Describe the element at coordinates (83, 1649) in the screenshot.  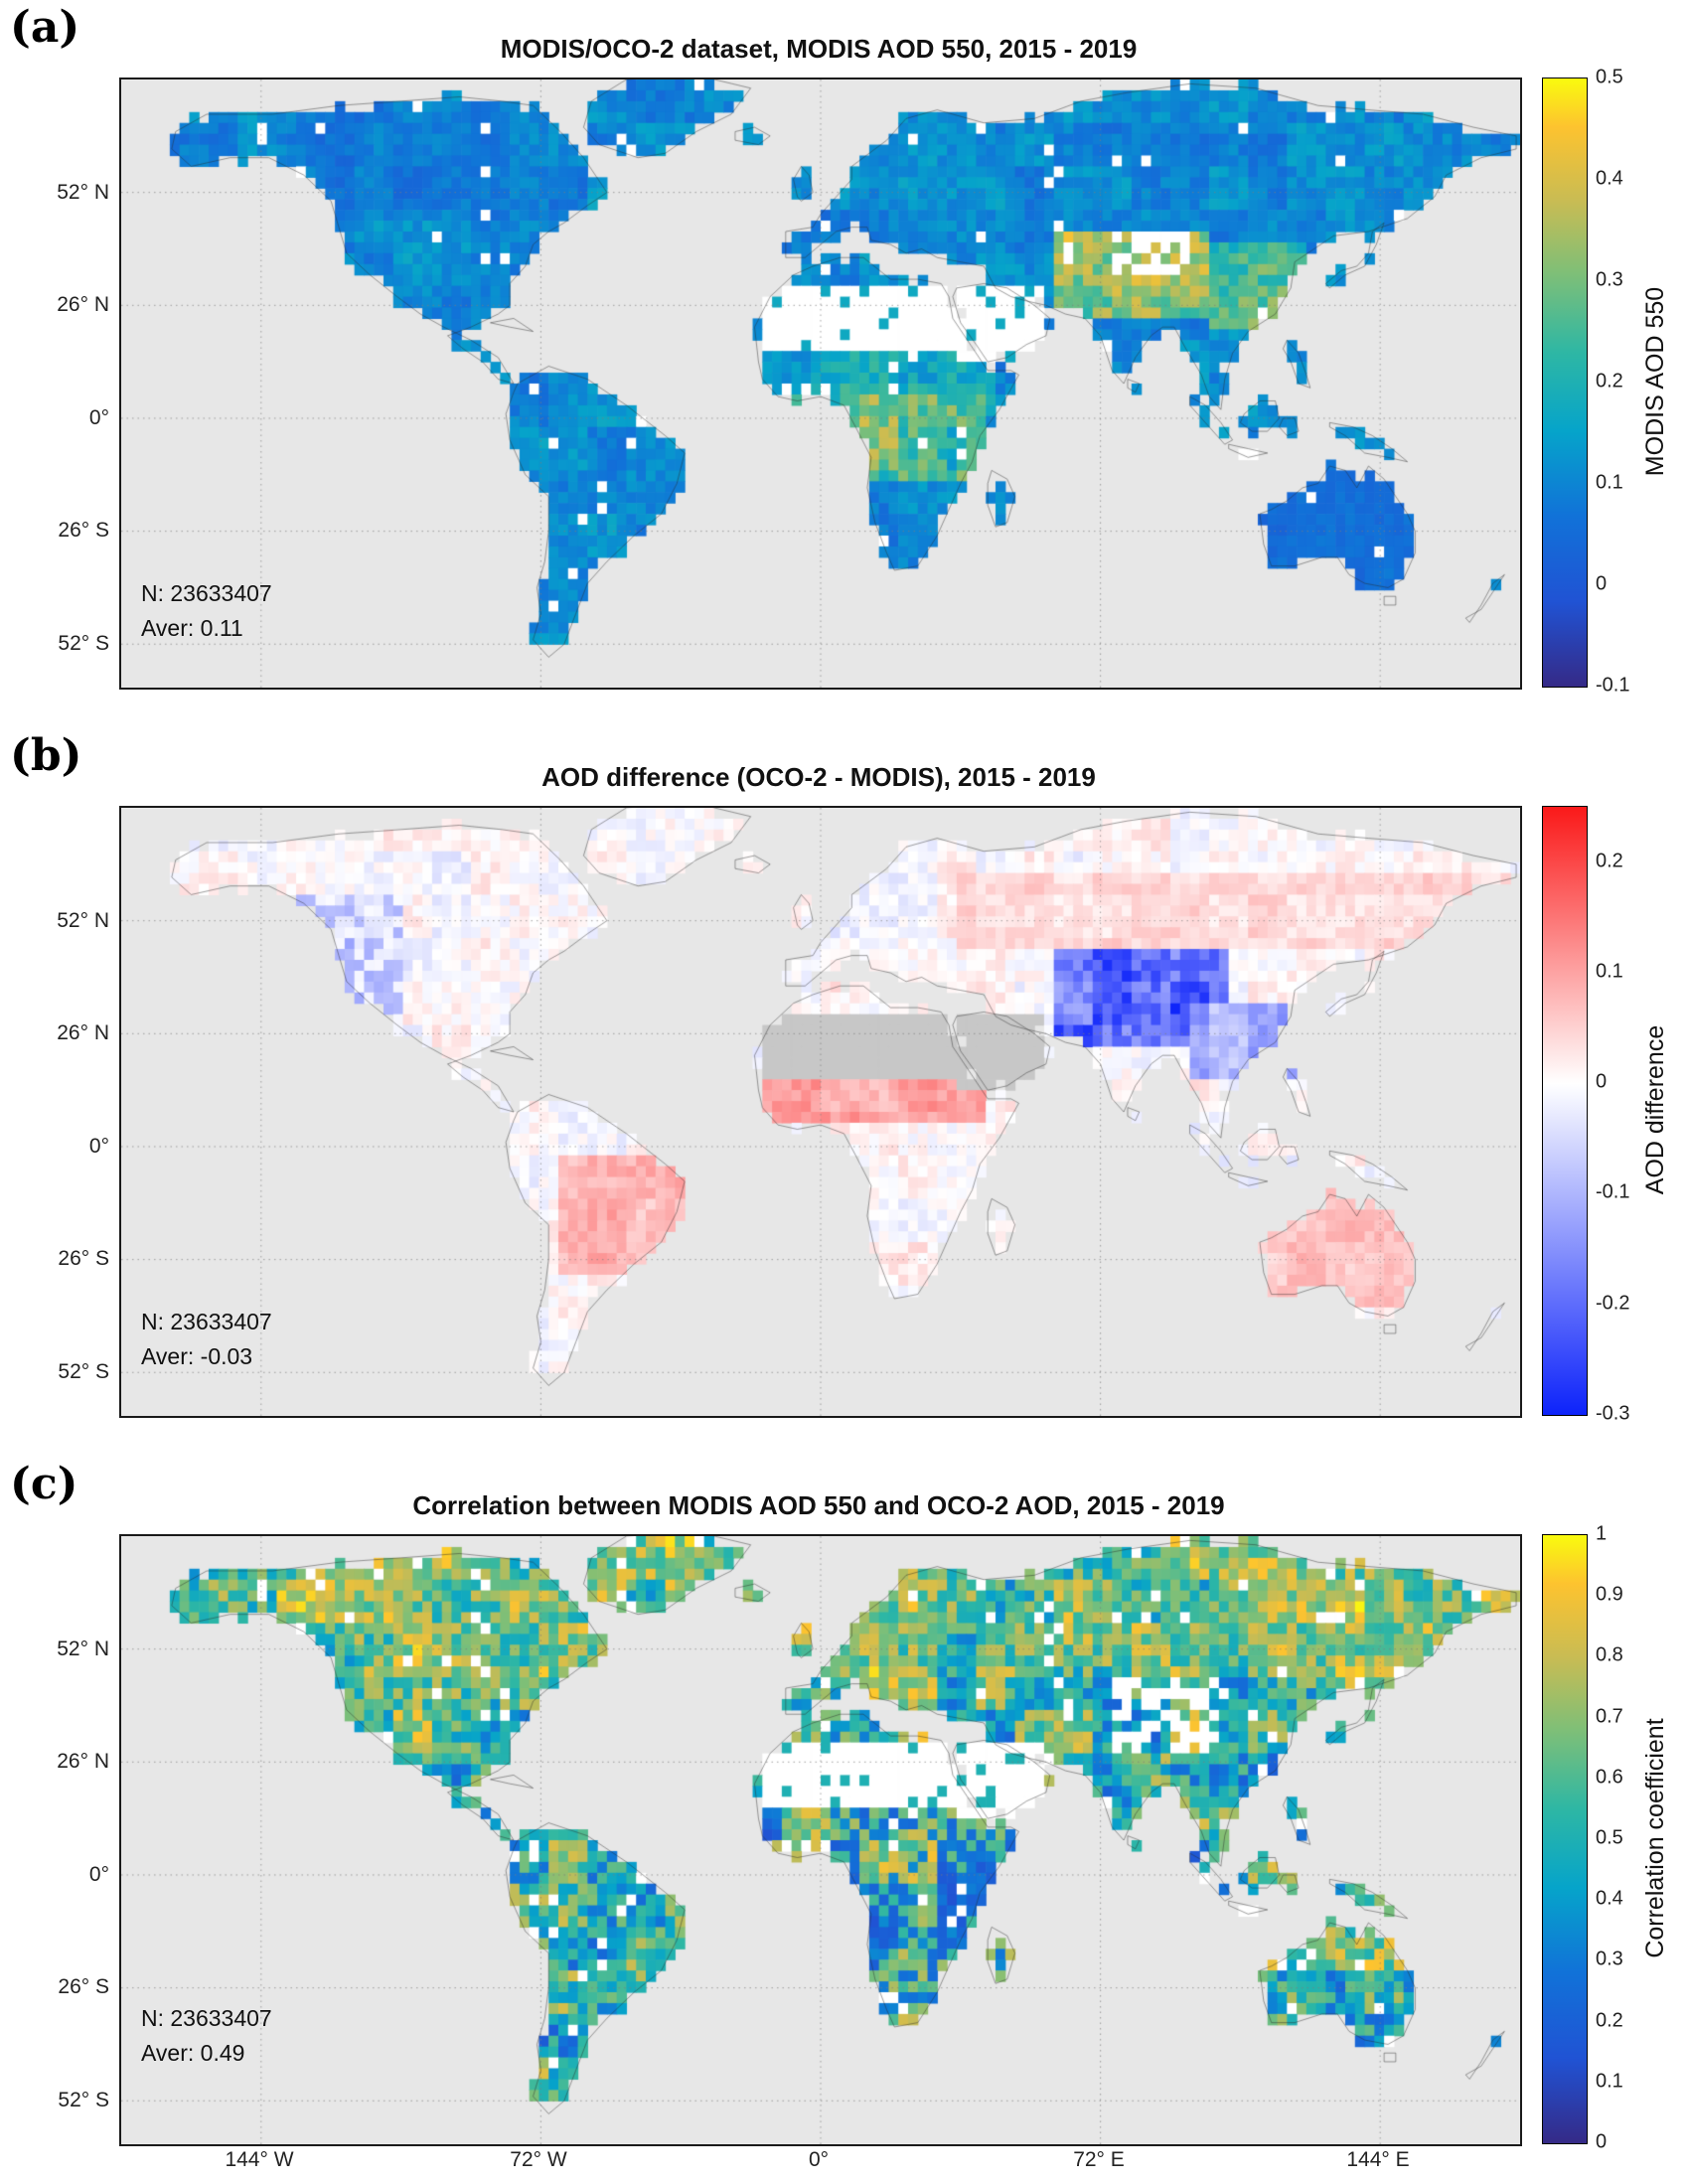
I see `ytick-52n-c: 52° N` at that location.